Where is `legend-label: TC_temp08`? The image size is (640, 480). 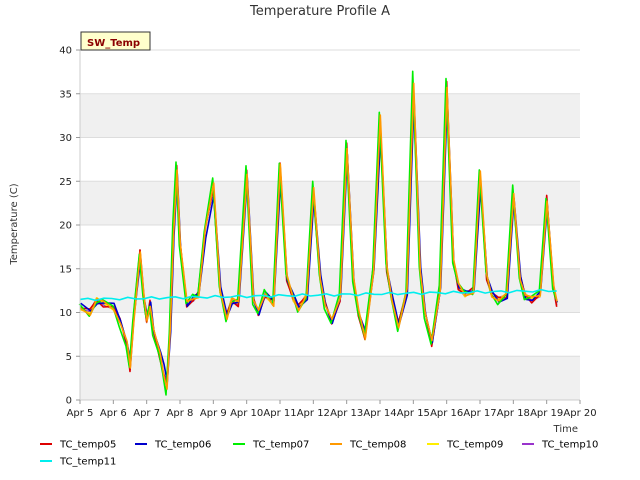 legend-label: TC_temp08 is located at coordinates (377, 445).